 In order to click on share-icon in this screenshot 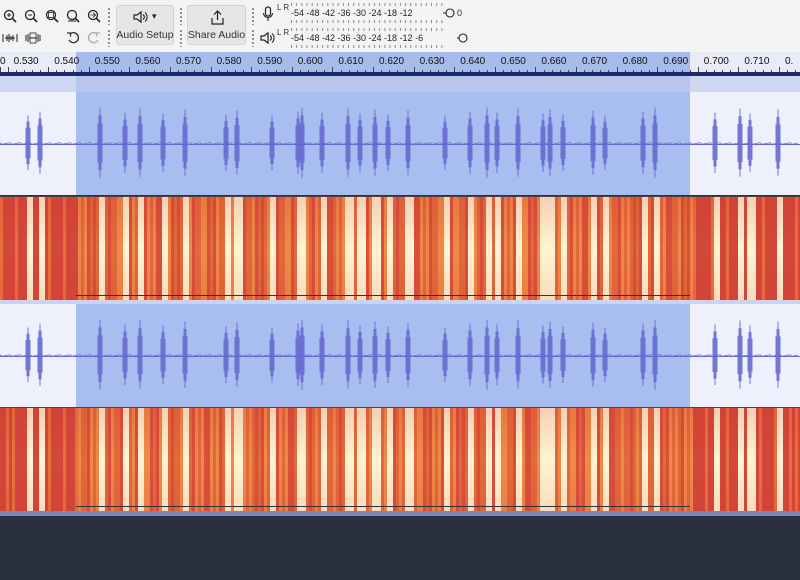, I will do `click(217, 17)`.